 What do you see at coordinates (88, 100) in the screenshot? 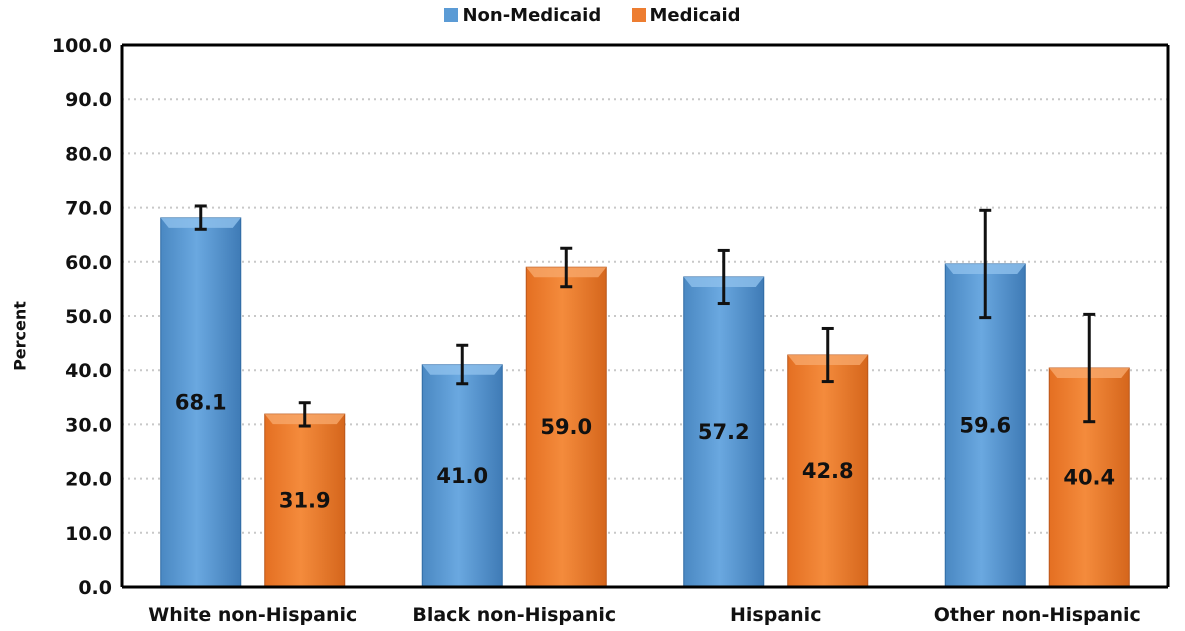
I see `y-tick-label: 90.0` at bounding box center [88, 100].